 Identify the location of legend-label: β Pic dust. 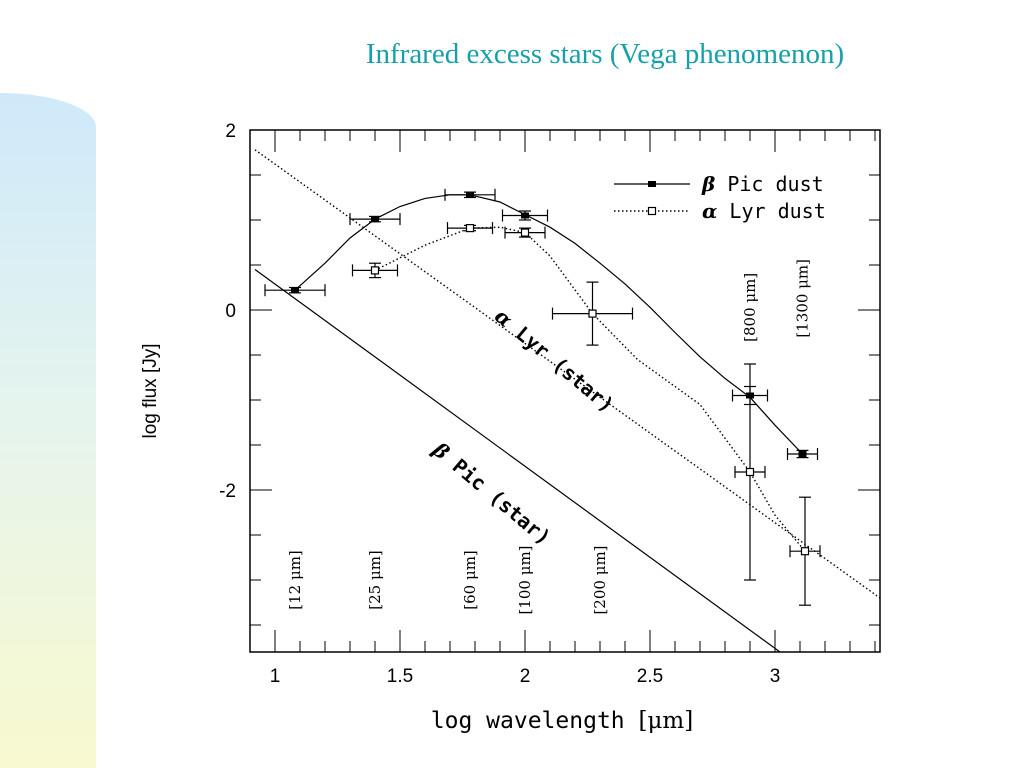
(762, 184).